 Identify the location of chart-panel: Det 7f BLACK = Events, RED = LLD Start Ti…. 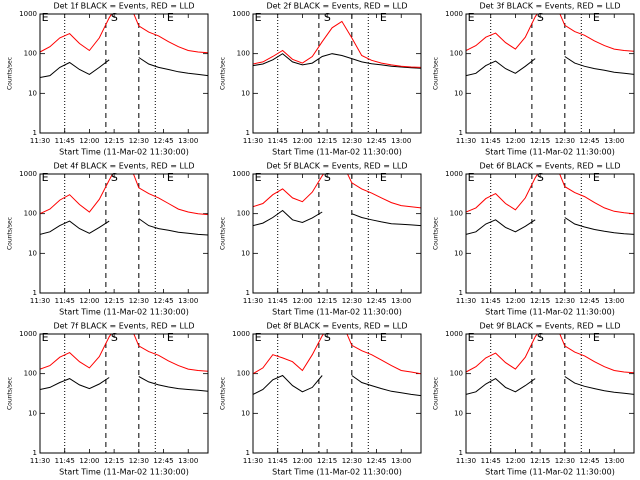
(108, 399).